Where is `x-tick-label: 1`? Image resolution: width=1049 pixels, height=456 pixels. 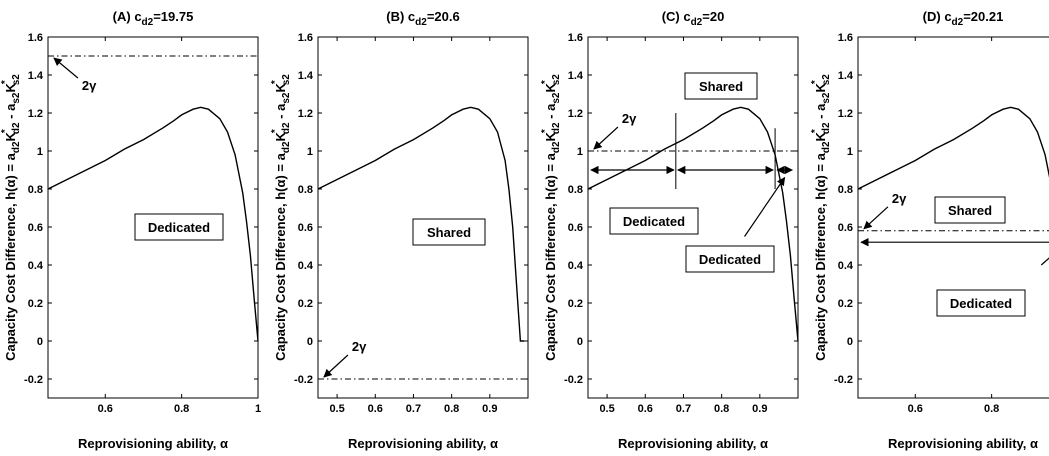
x-tick-label: 1 is located at coordinates (258, 409).